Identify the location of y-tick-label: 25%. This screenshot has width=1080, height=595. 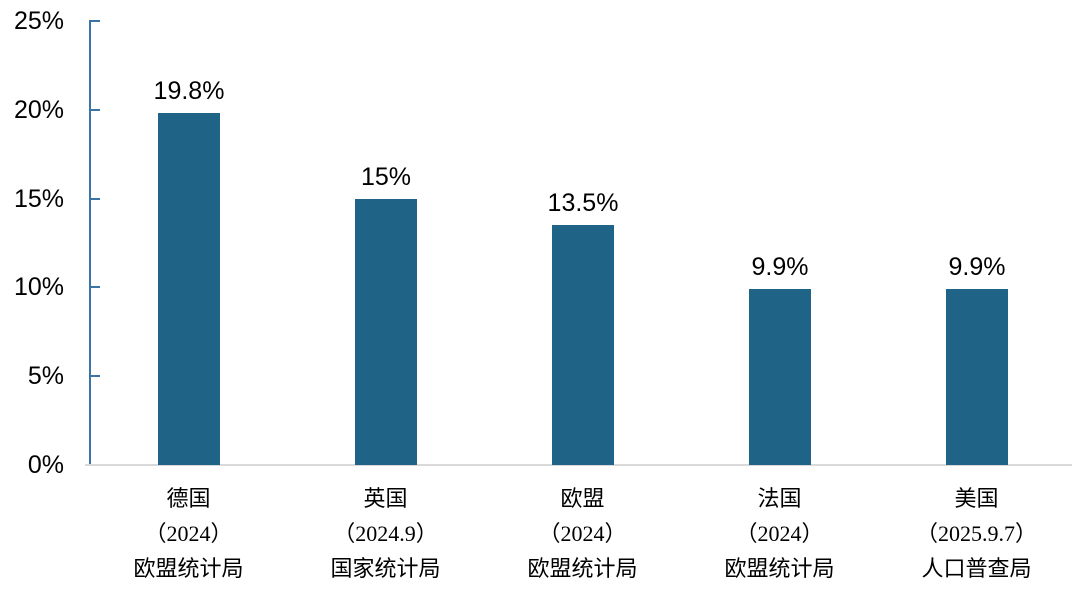
(38, 21).